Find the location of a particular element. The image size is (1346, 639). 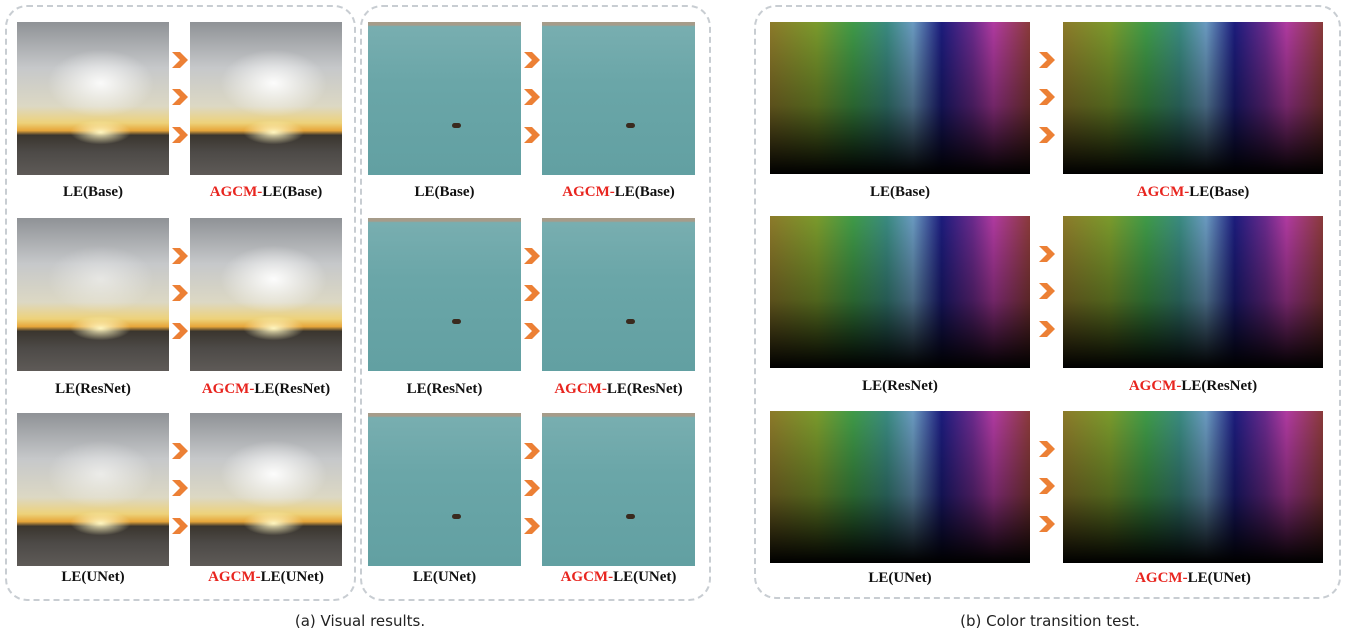

caption: (a) Visual results. is located at coordinates (360, 621).